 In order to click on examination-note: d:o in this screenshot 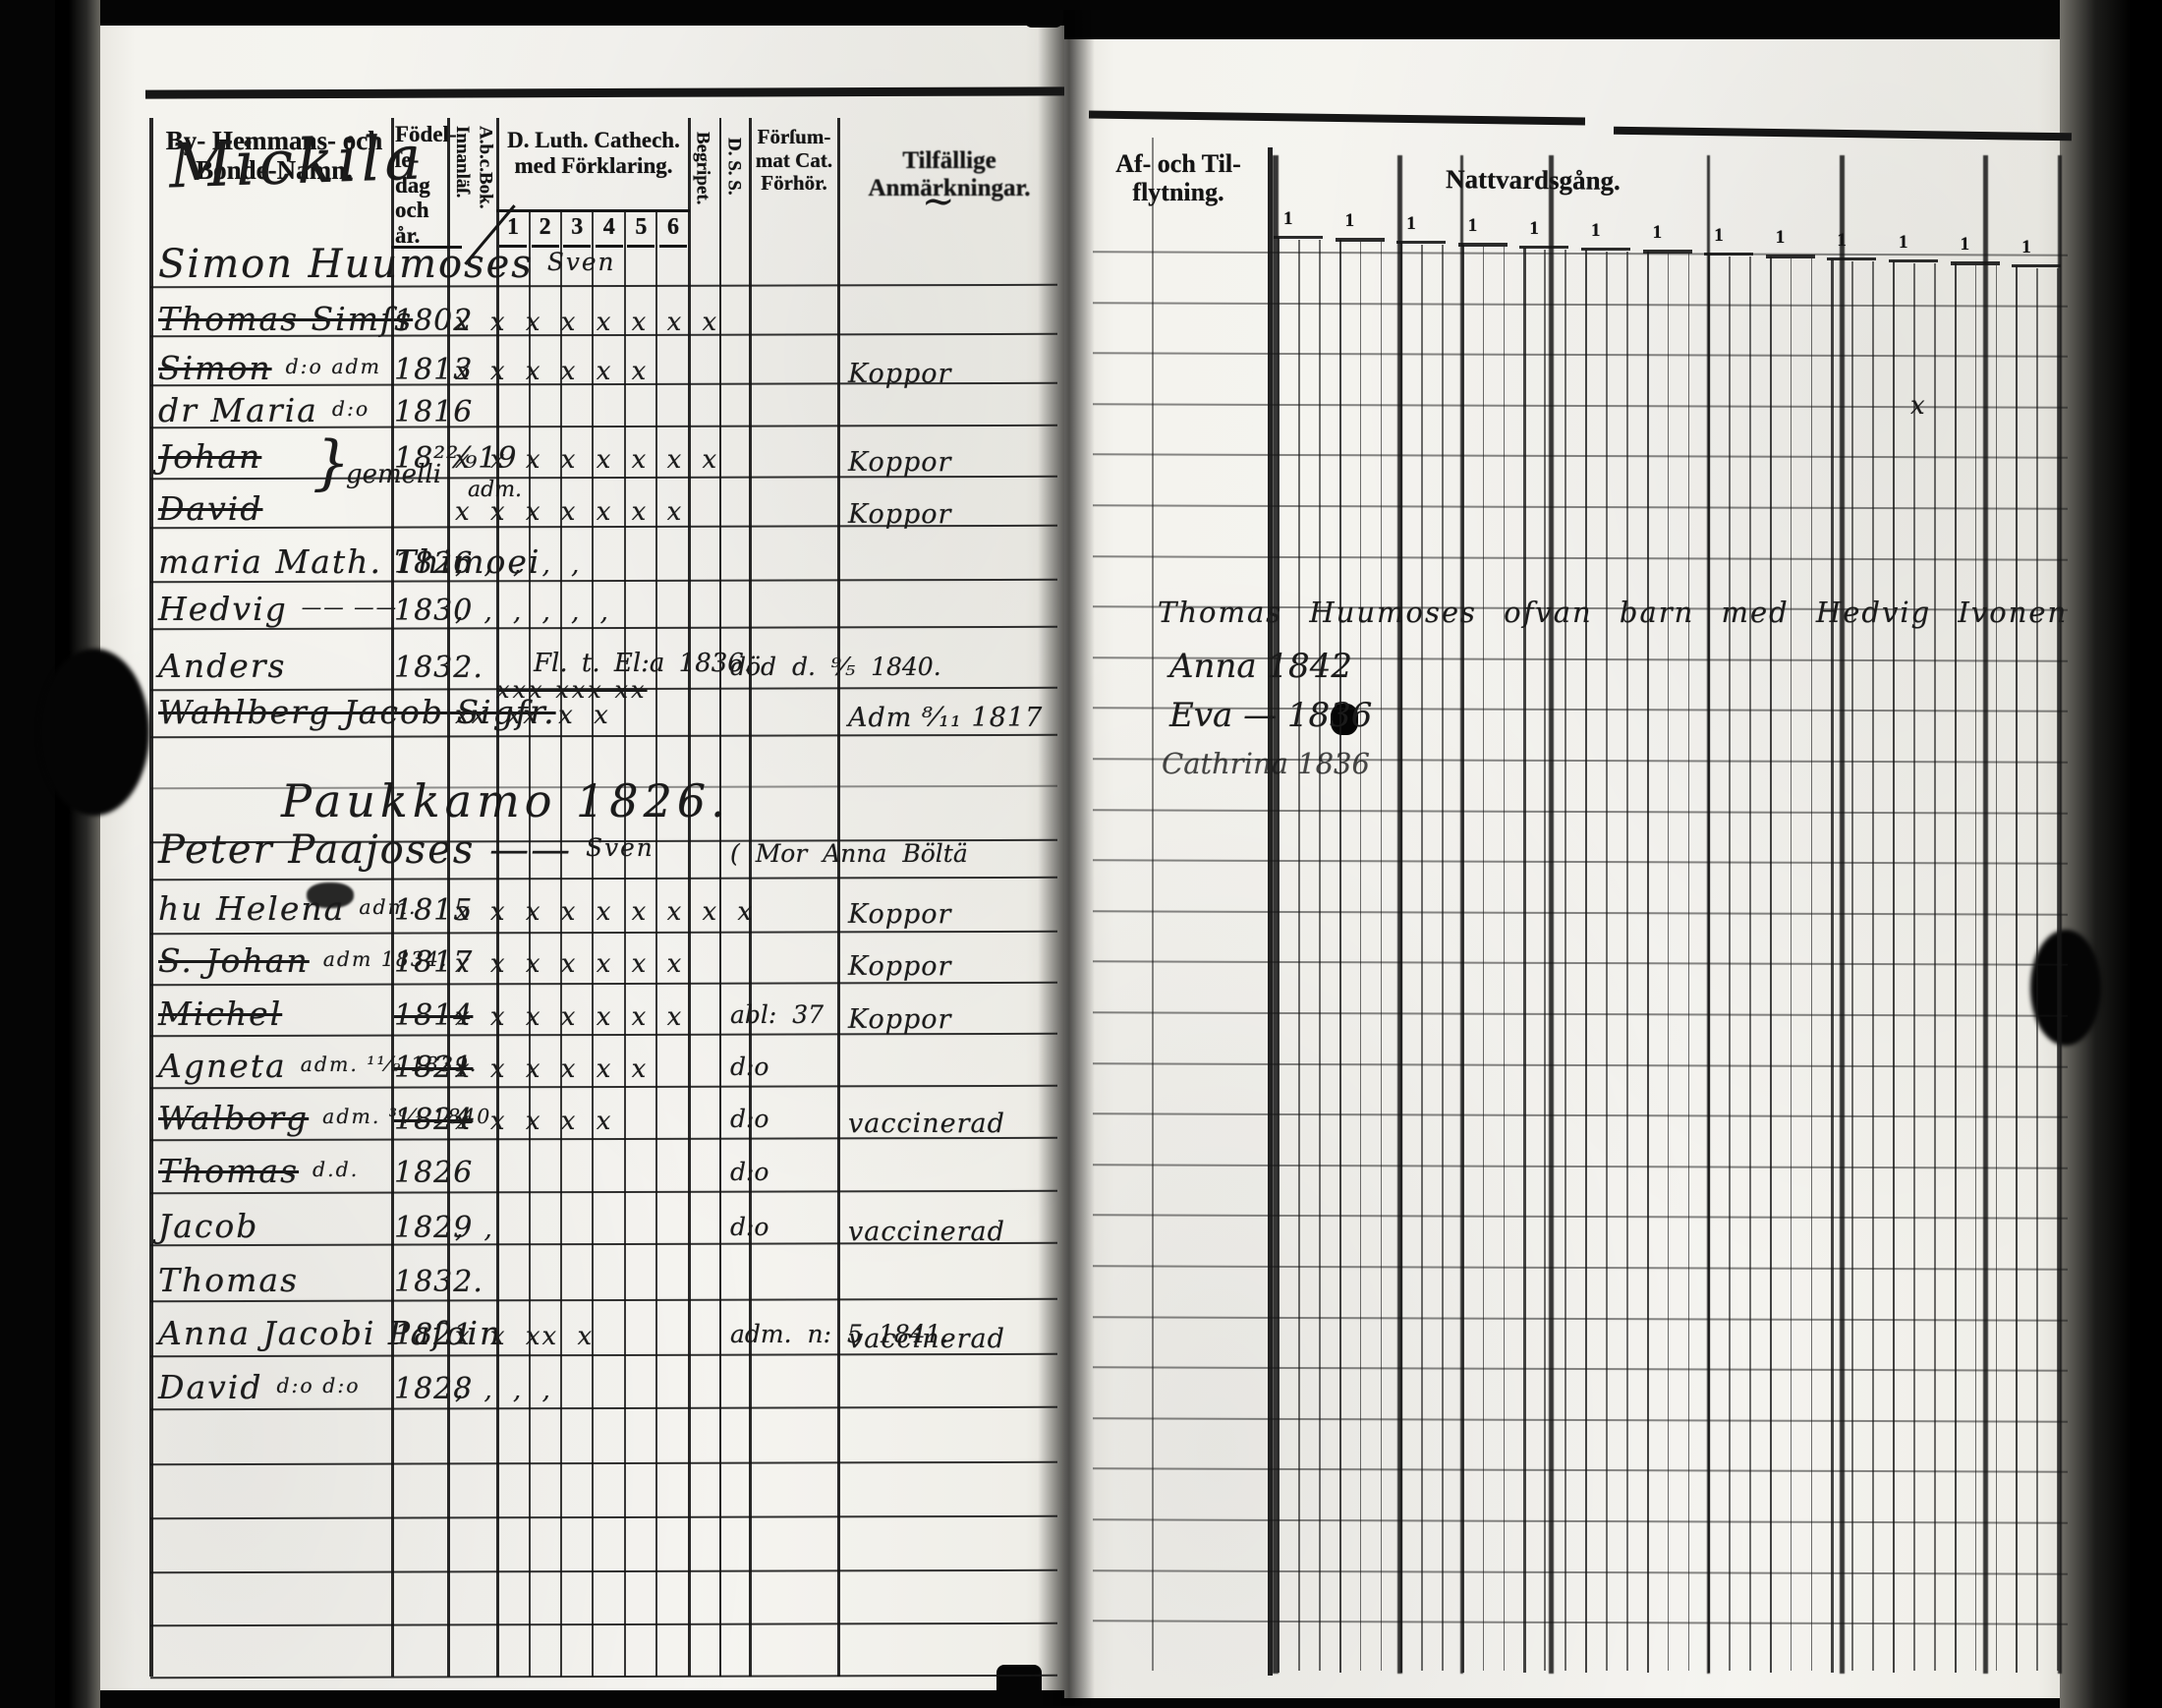, I will do `click(749, 1227)`.